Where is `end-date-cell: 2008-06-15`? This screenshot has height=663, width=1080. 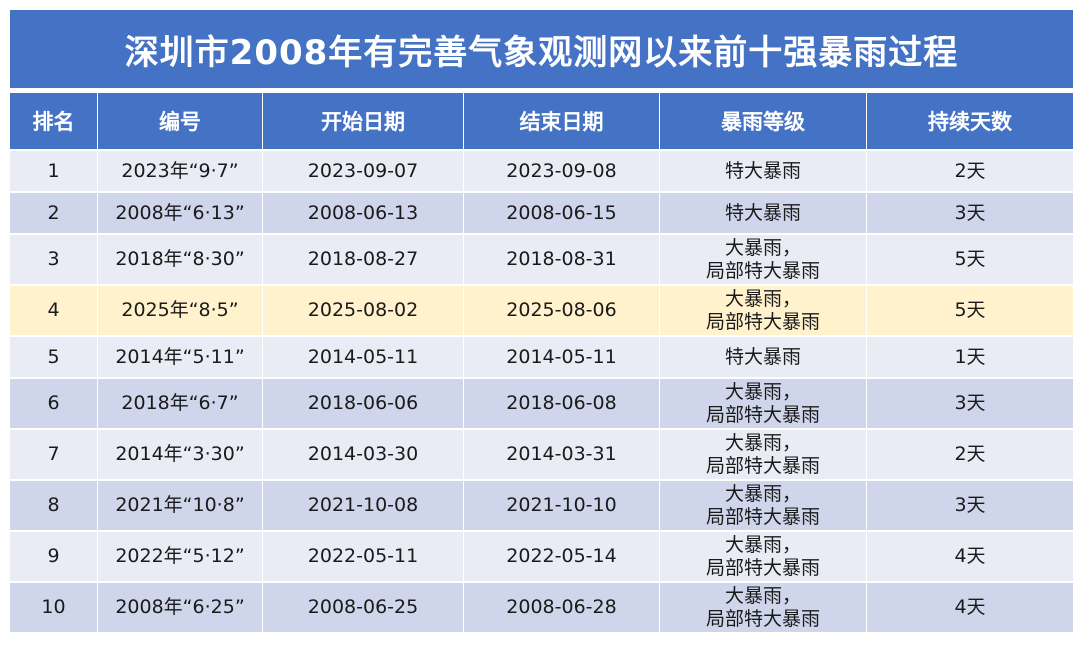
end-date-cell: 2008-06-15 is located at coordinates (562, 214).